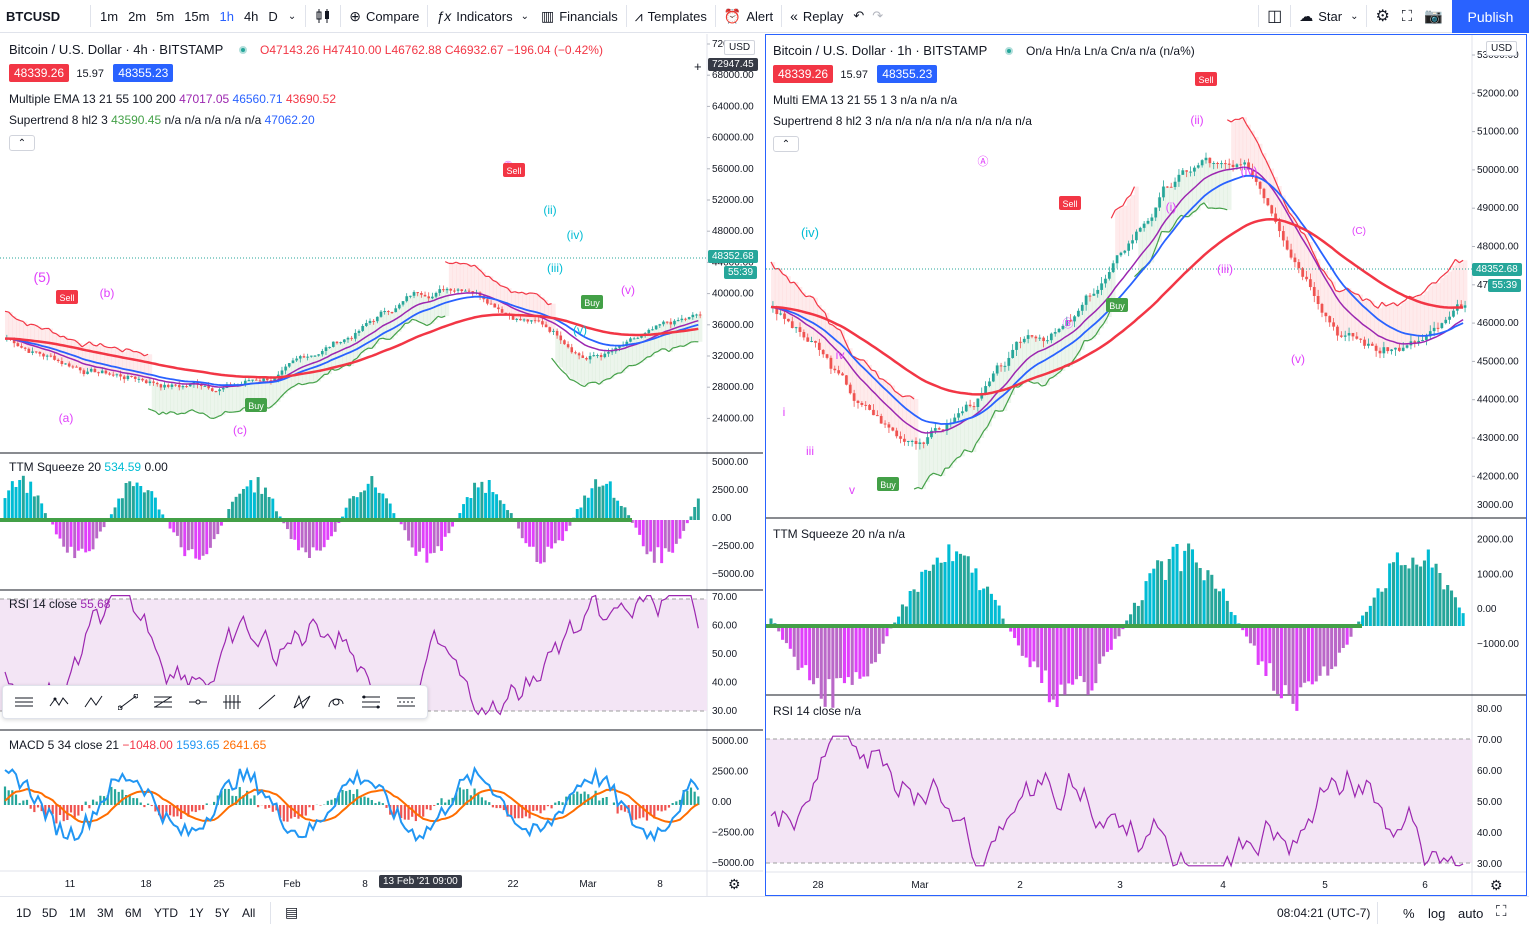  Describe the element at coordinates (198, 702) in the screenshot. I see `horizontal-ray-tool-icon` at that location.